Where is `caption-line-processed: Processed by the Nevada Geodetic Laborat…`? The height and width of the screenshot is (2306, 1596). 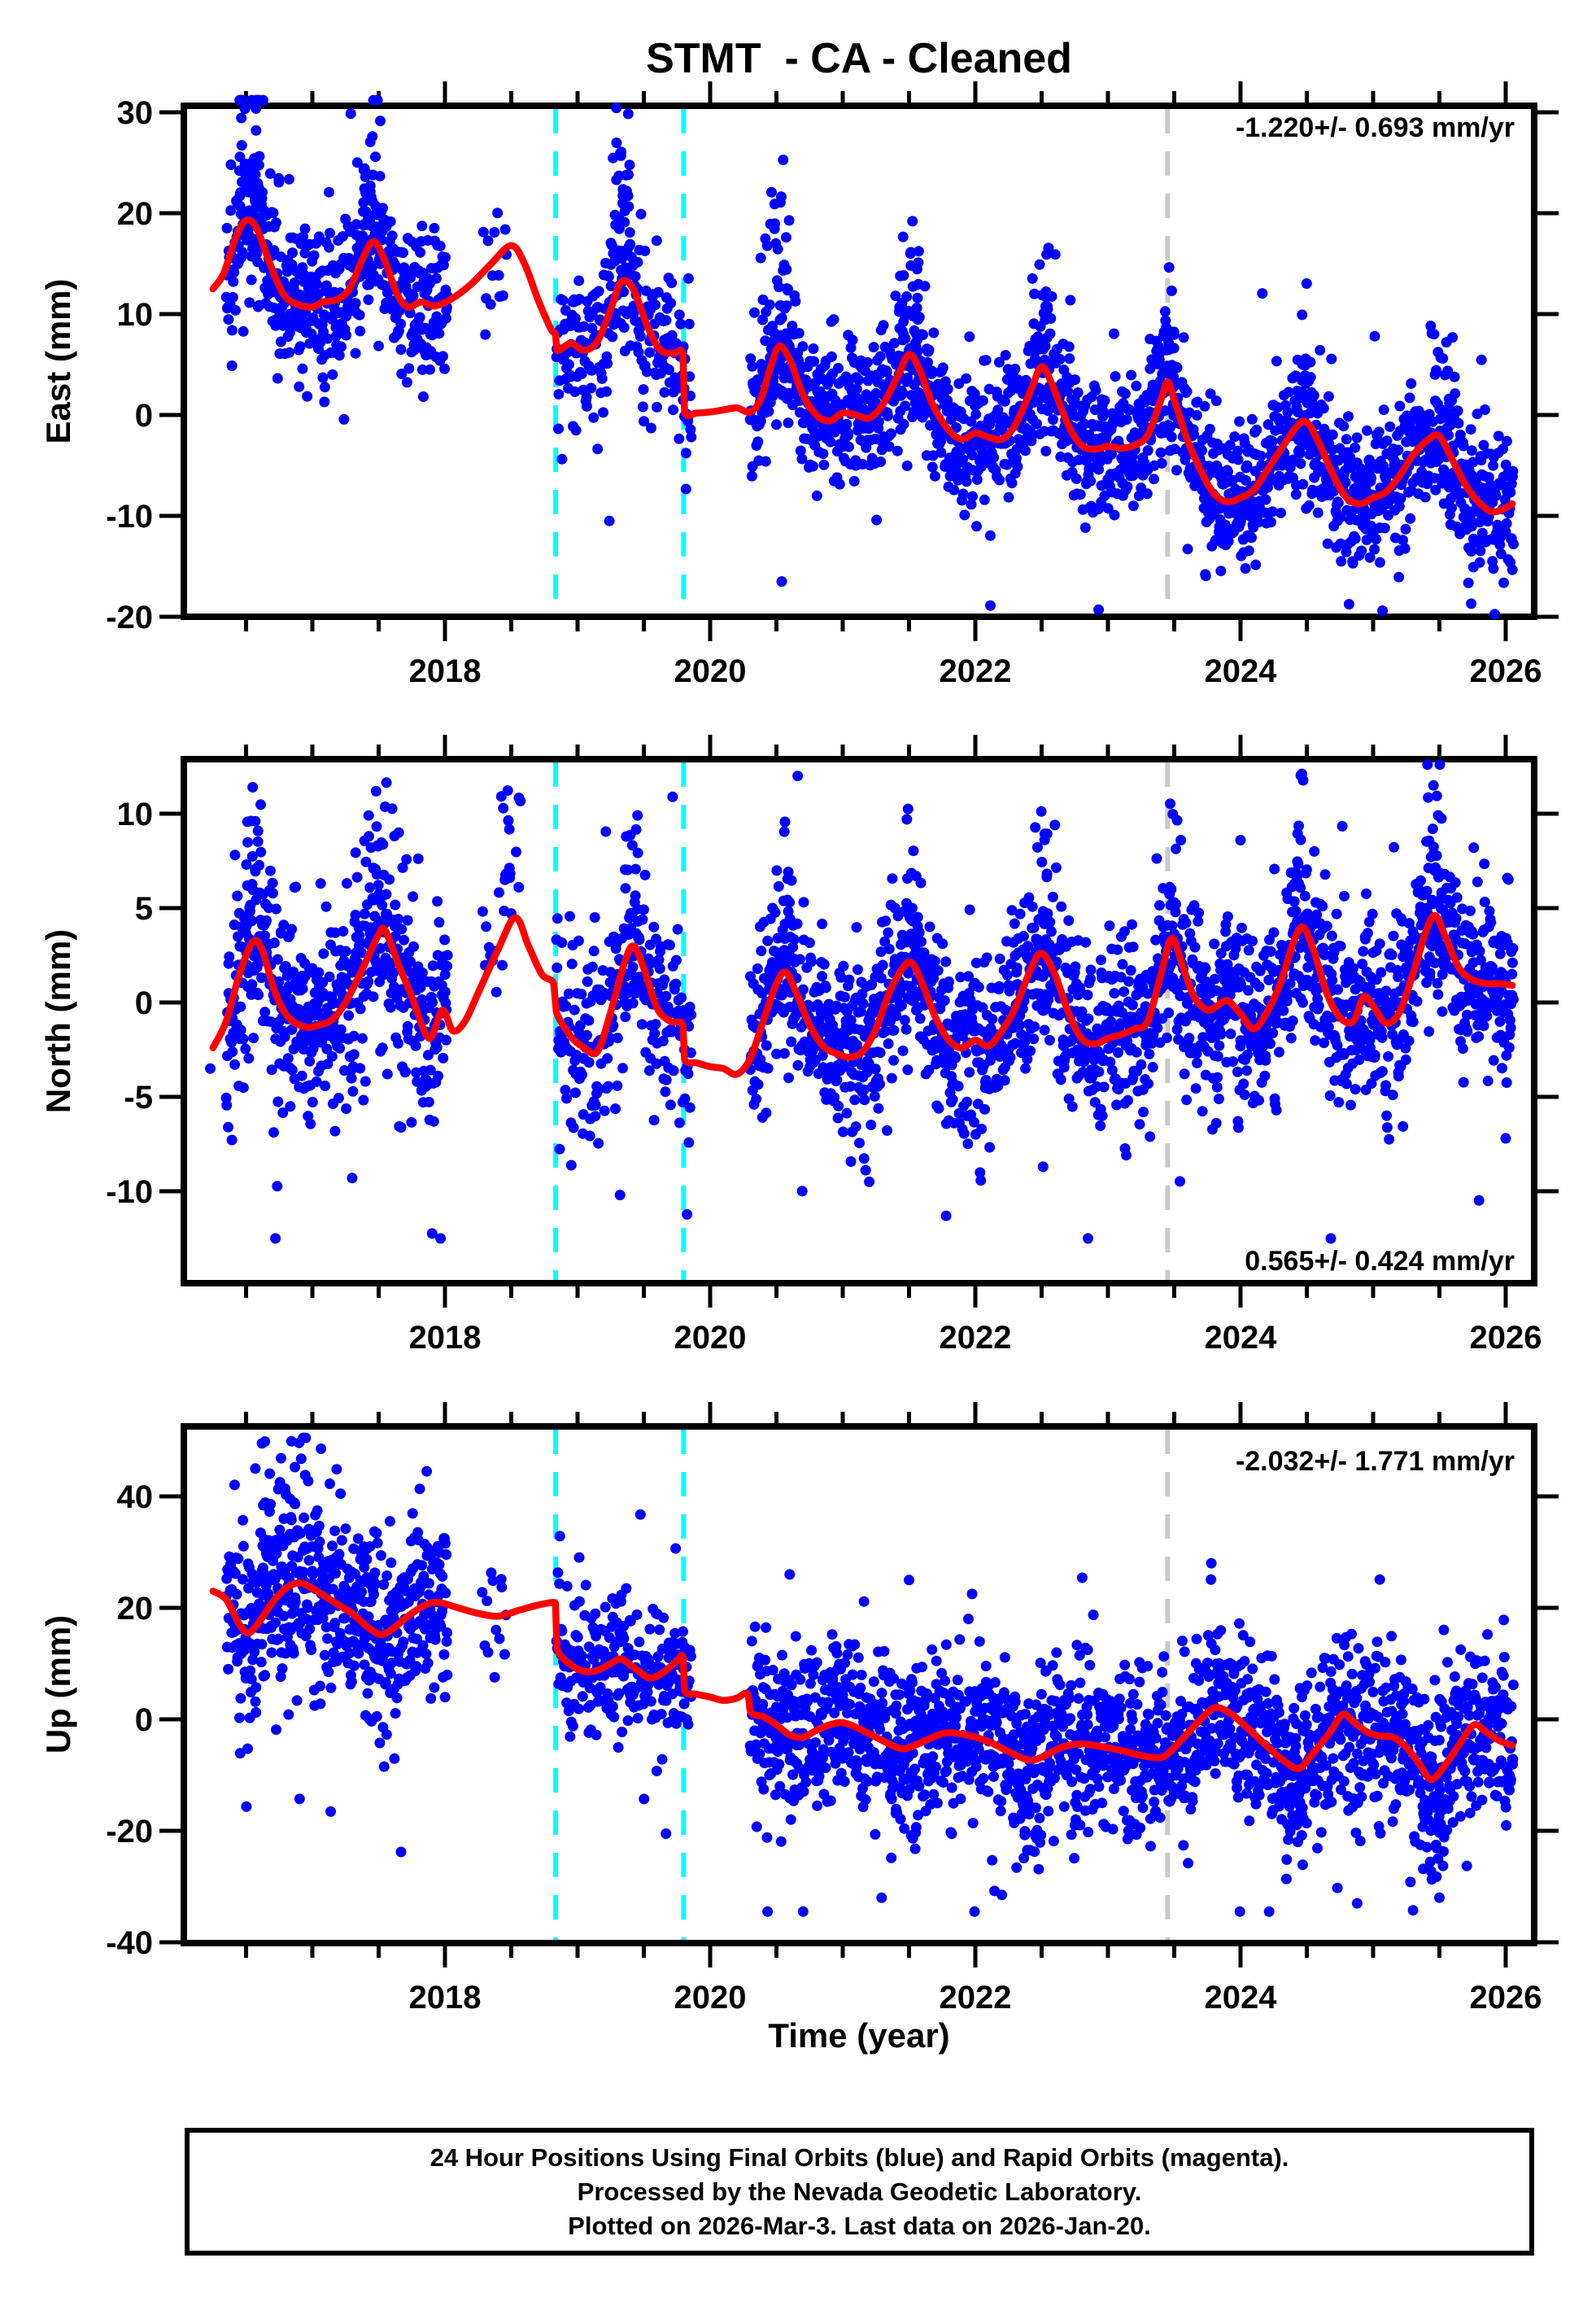 caption-line-processed: Processed by the Nevada Geodetic Laborat… is located at coordinates (859, 2191).